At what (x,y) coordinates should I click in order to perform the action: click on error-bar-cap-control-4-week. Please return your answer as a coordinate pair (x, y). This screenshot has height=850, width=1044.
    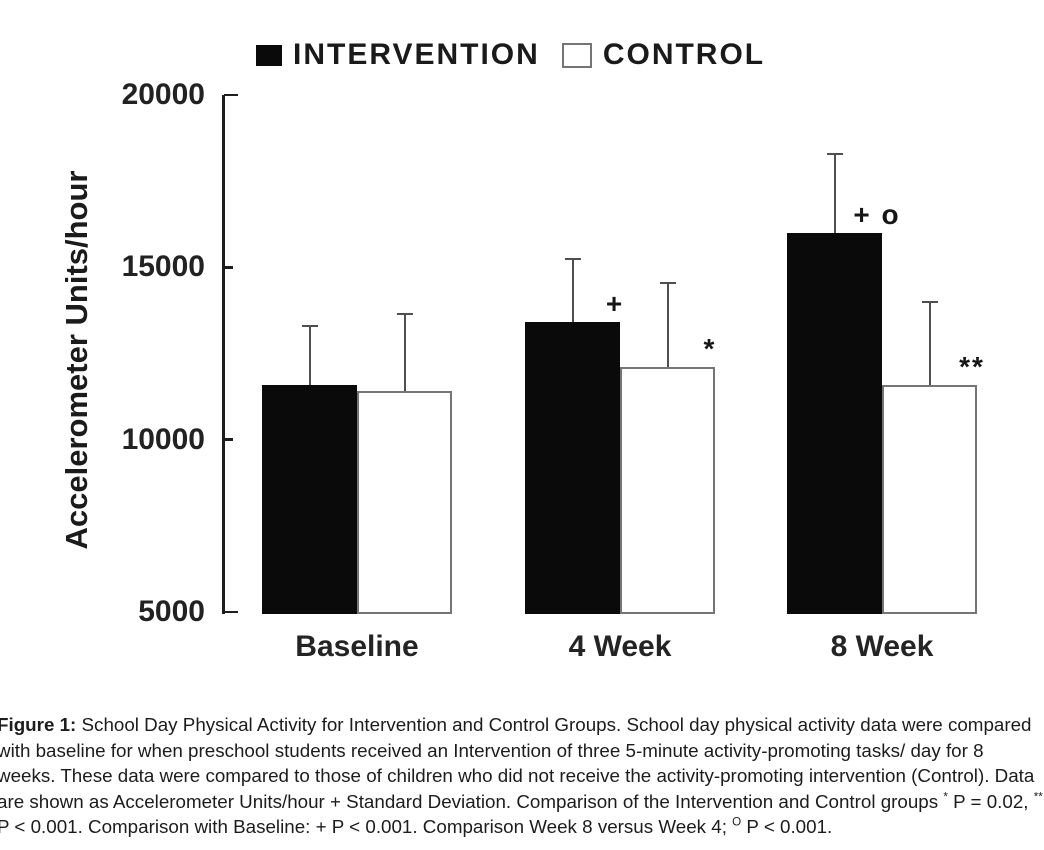
    Looking at the image, I should click on (667, 283).